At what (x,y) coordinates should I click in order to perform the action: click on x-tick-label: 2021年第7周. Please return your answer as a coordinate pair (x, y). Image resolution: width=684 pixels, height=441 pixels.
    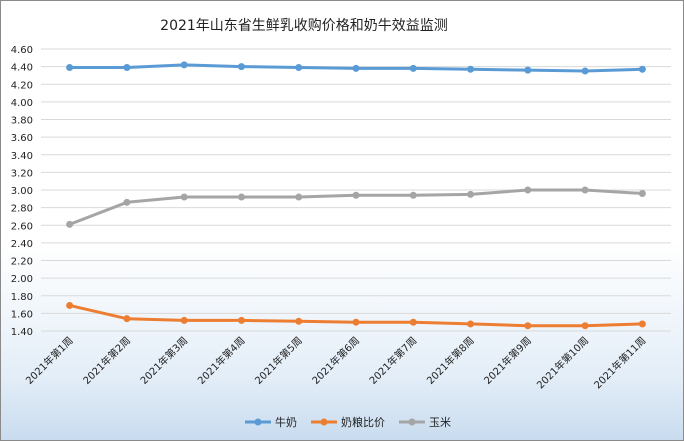
    Looking at the image, I should click on (392, 360).